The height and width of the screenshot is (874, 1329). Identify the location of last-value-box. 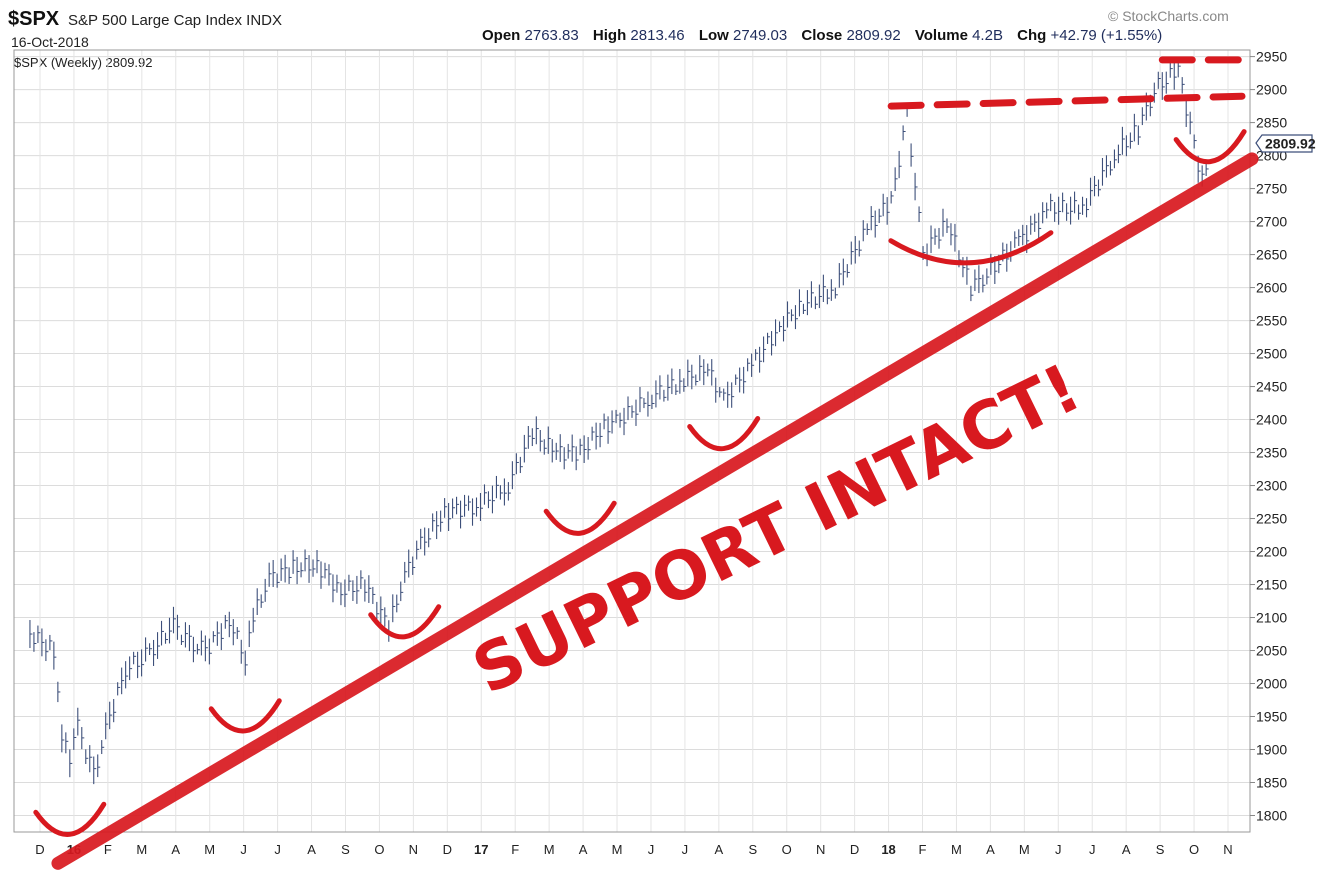
(1284, 143).